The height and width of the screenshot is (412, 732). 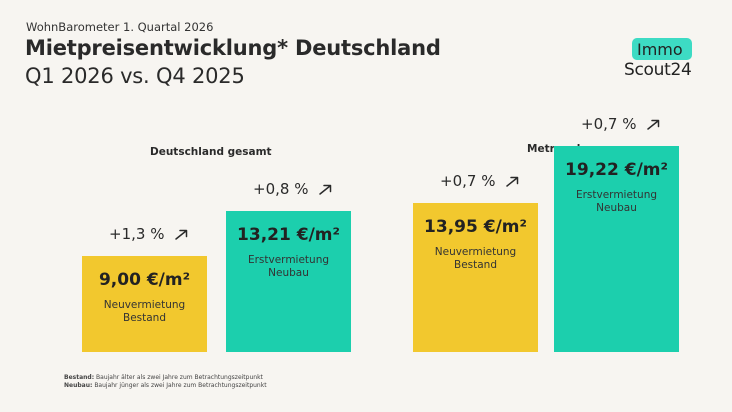 I want to click on change-label: +0,8 %, so click(x=293, y=189).